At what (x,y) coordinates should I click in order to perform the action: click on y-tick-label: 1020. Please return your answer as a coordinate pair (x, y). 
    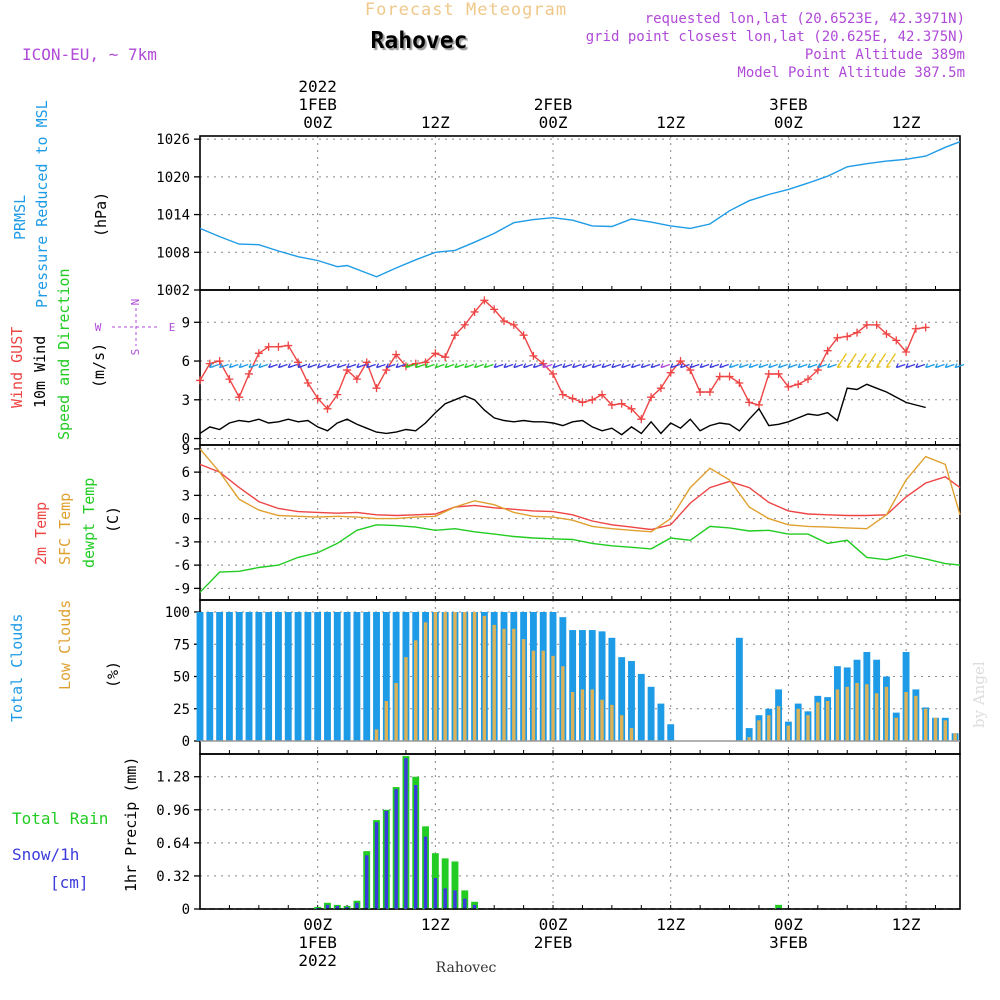
    Looking at the image, I should click on (173, 178).